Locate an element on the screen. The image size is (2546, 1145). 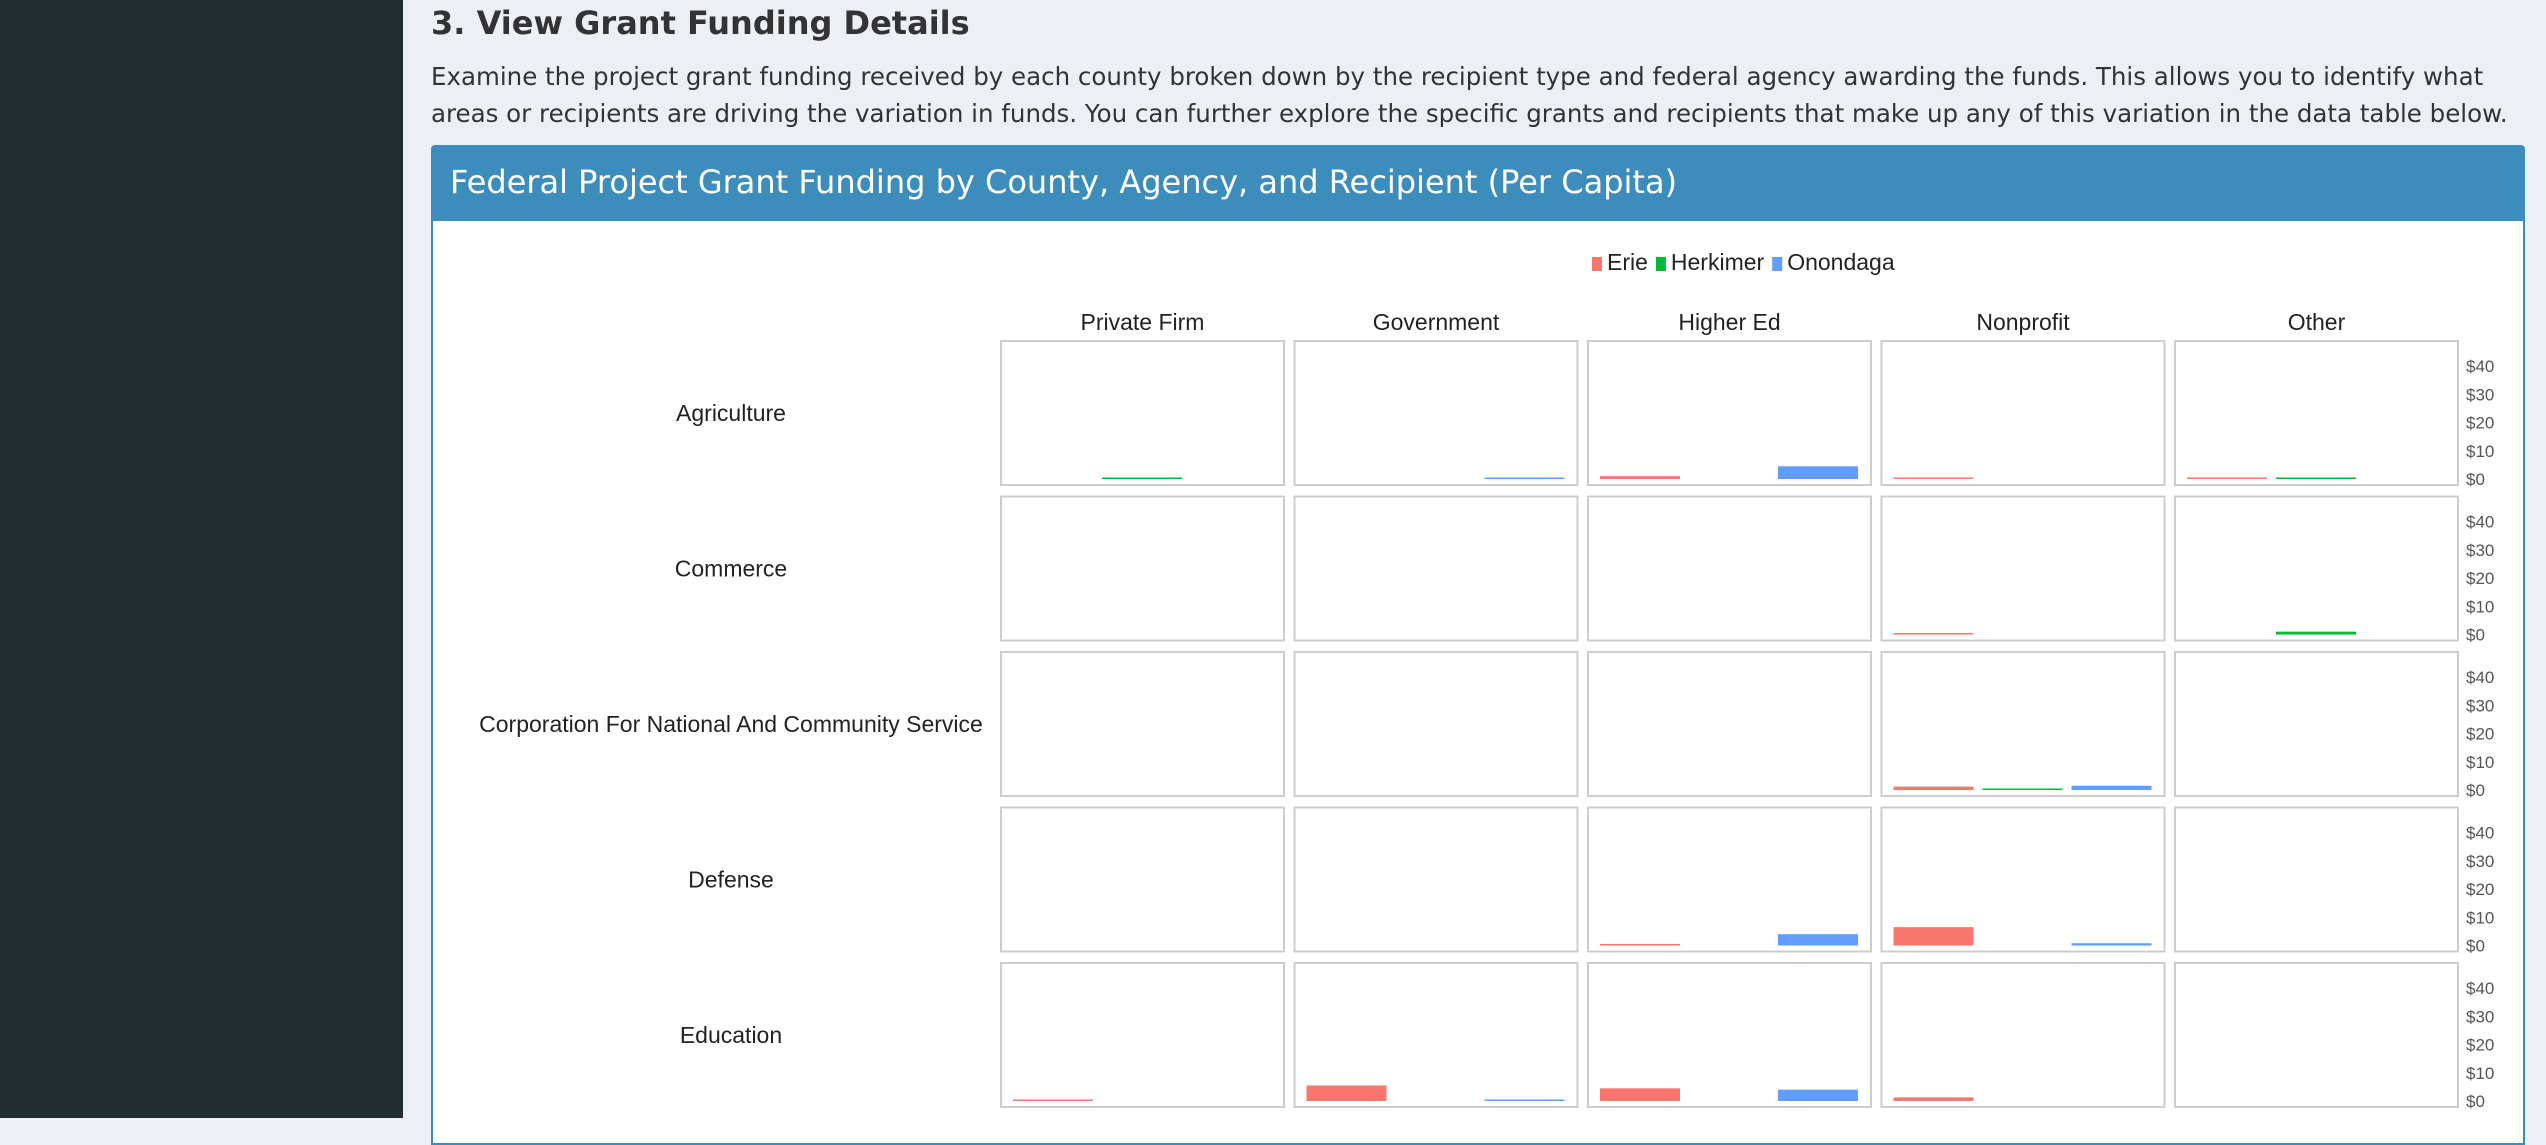
column-header: Other is located at coordinates (2317, 322).